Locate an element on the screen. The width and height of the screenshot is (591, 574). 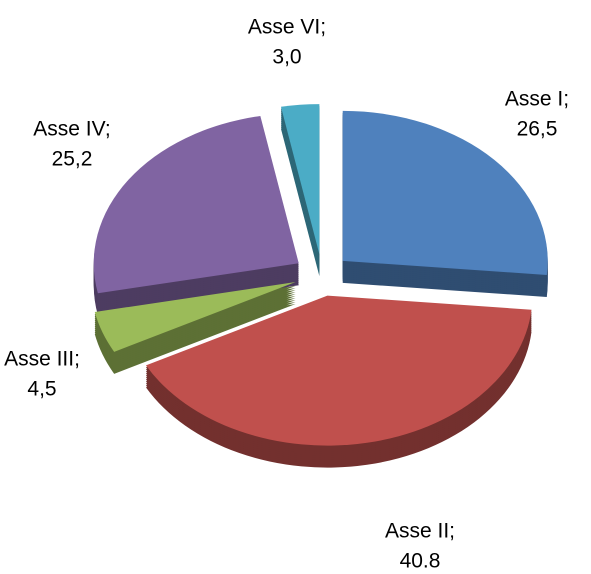
value-label: 40.8 is located at coordinates (420, 561).